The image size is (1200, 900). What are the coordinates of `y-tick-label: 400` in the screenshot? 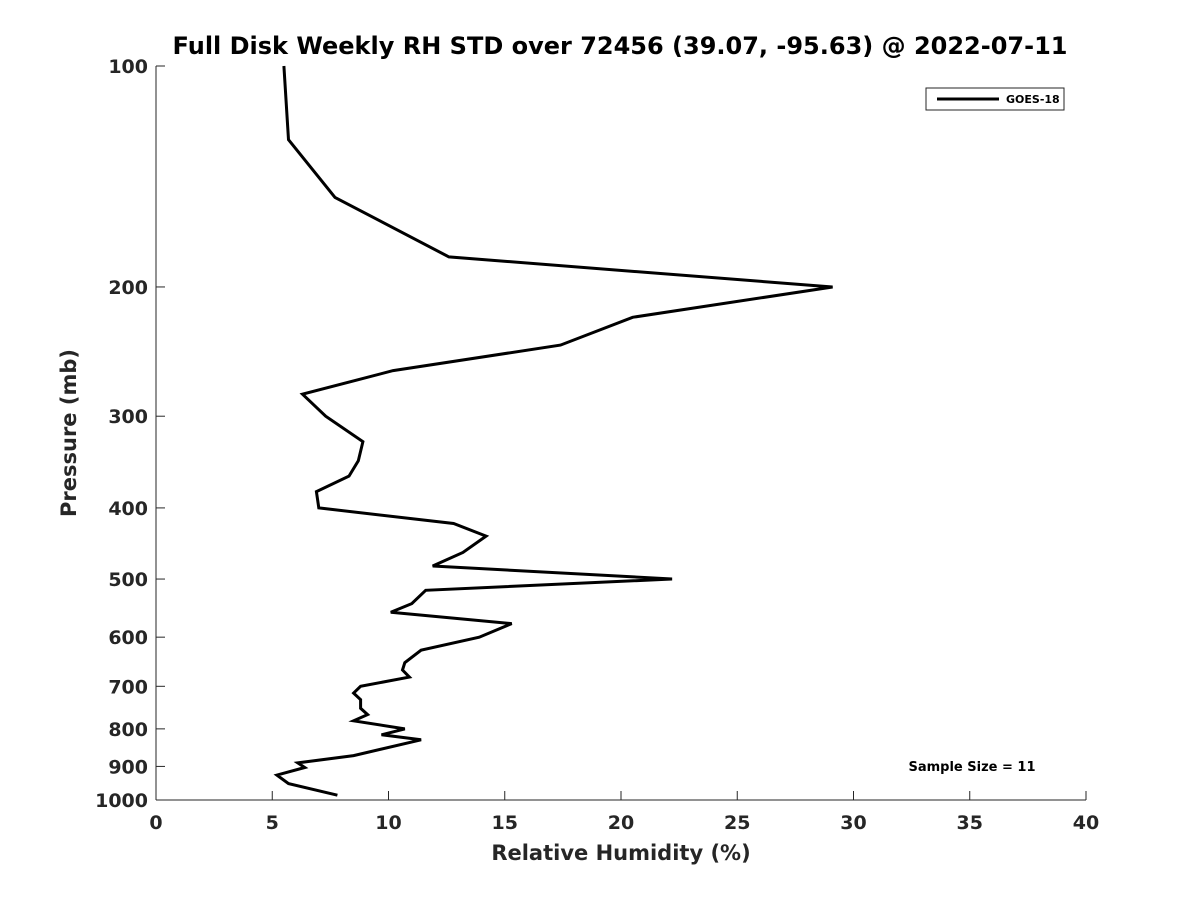 It's located at (128, 509).